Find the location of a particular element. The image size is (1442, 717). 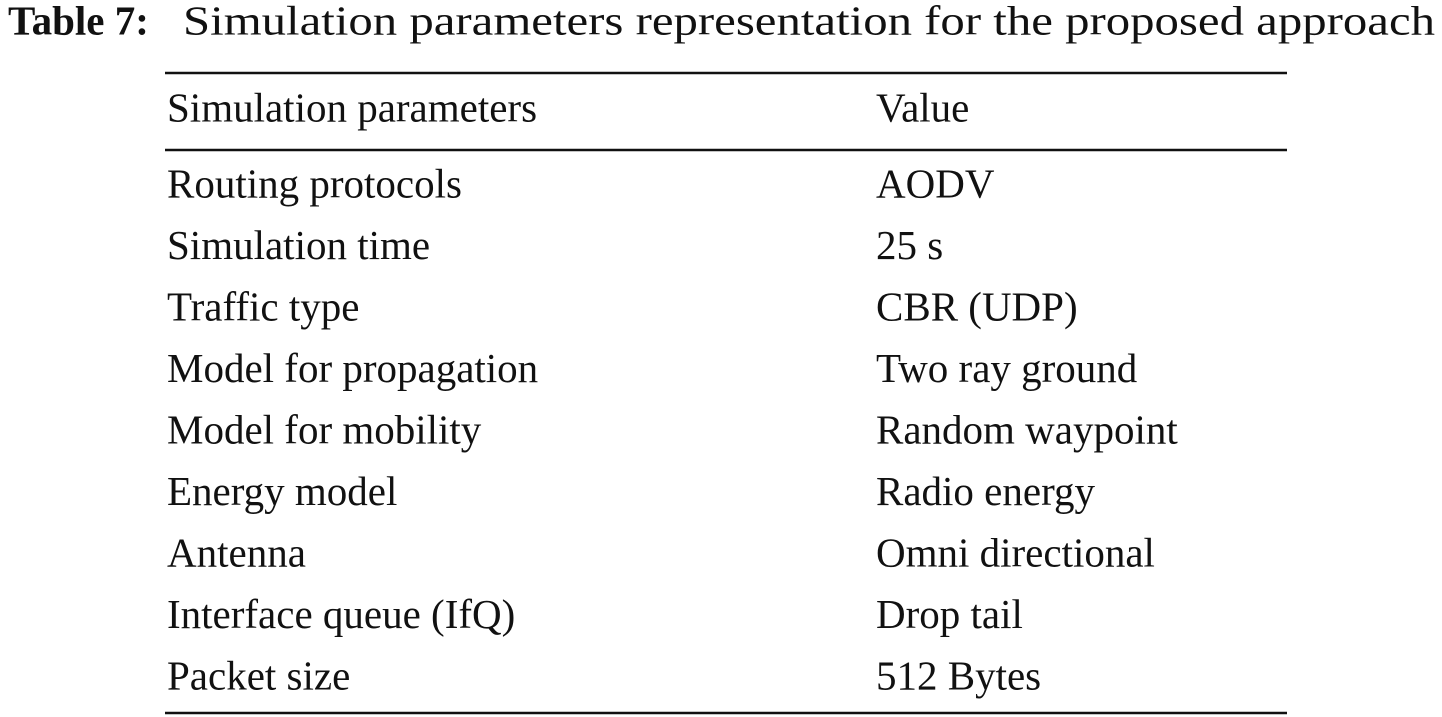

value-cell: CBR (UDP) is located at coordinates (977, 306).